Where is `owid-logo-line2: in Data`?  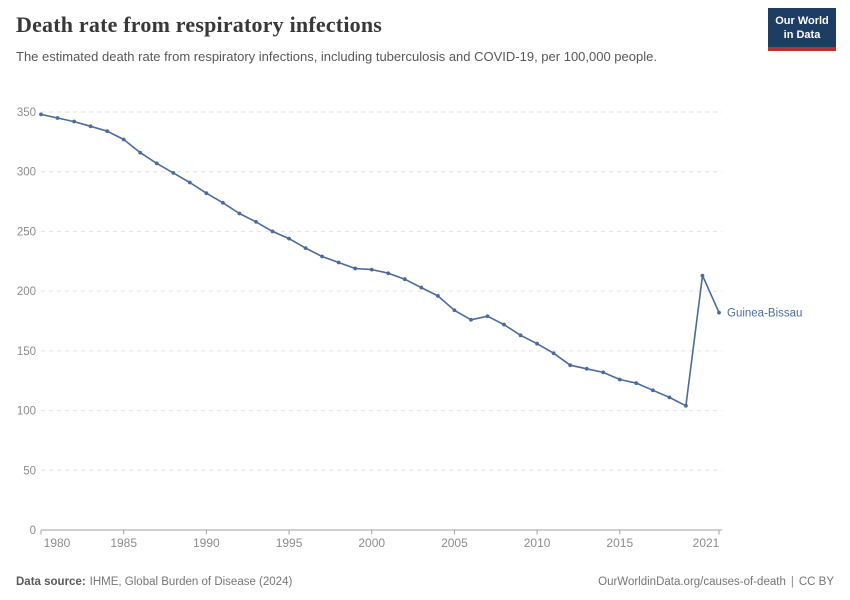 owid-logo-line2: in Data is located at coordinates (802, 35).